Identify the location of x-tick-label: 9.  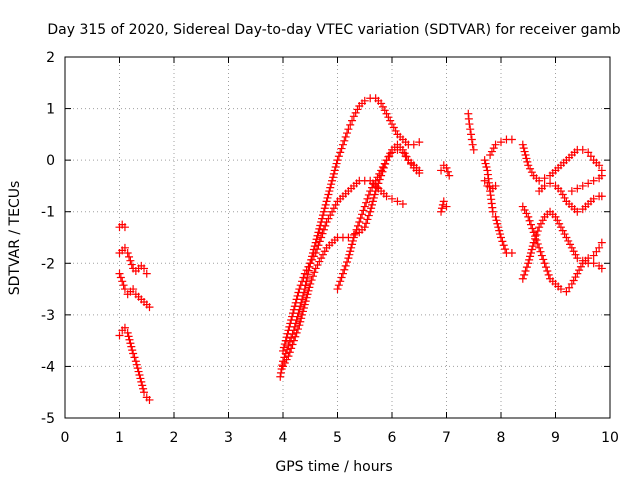
(555, 438).